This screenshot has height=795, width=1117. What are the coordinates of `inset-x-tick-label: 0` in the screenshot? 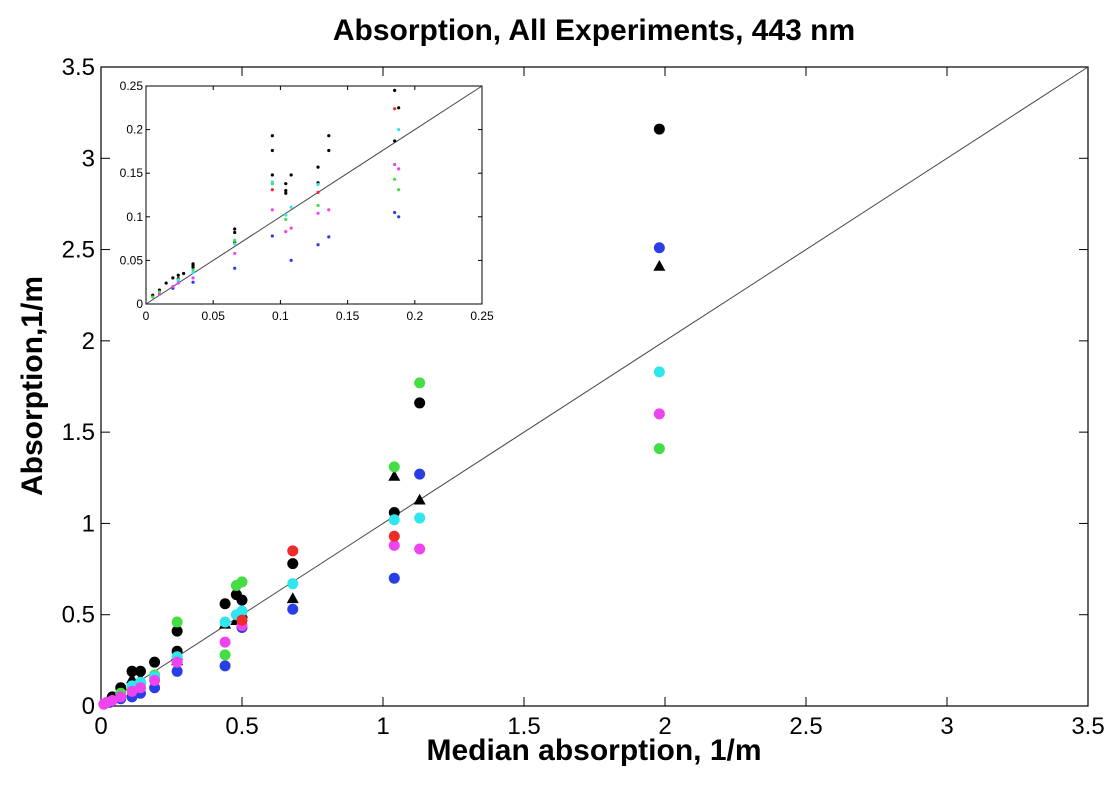 It's located at (146, 316).